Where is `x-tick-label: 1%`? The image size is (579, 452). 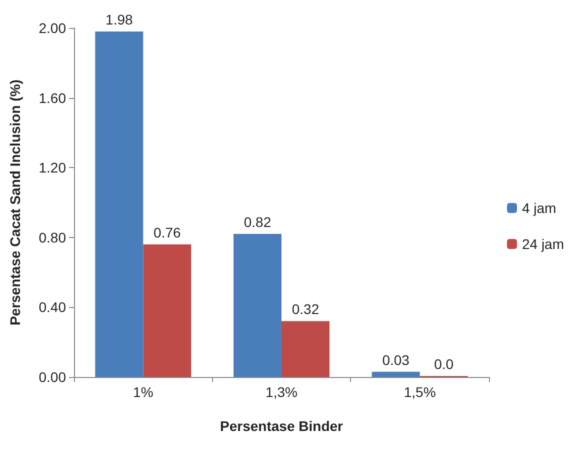 x-tick-label: 1% is located at coordinates (143, 392).